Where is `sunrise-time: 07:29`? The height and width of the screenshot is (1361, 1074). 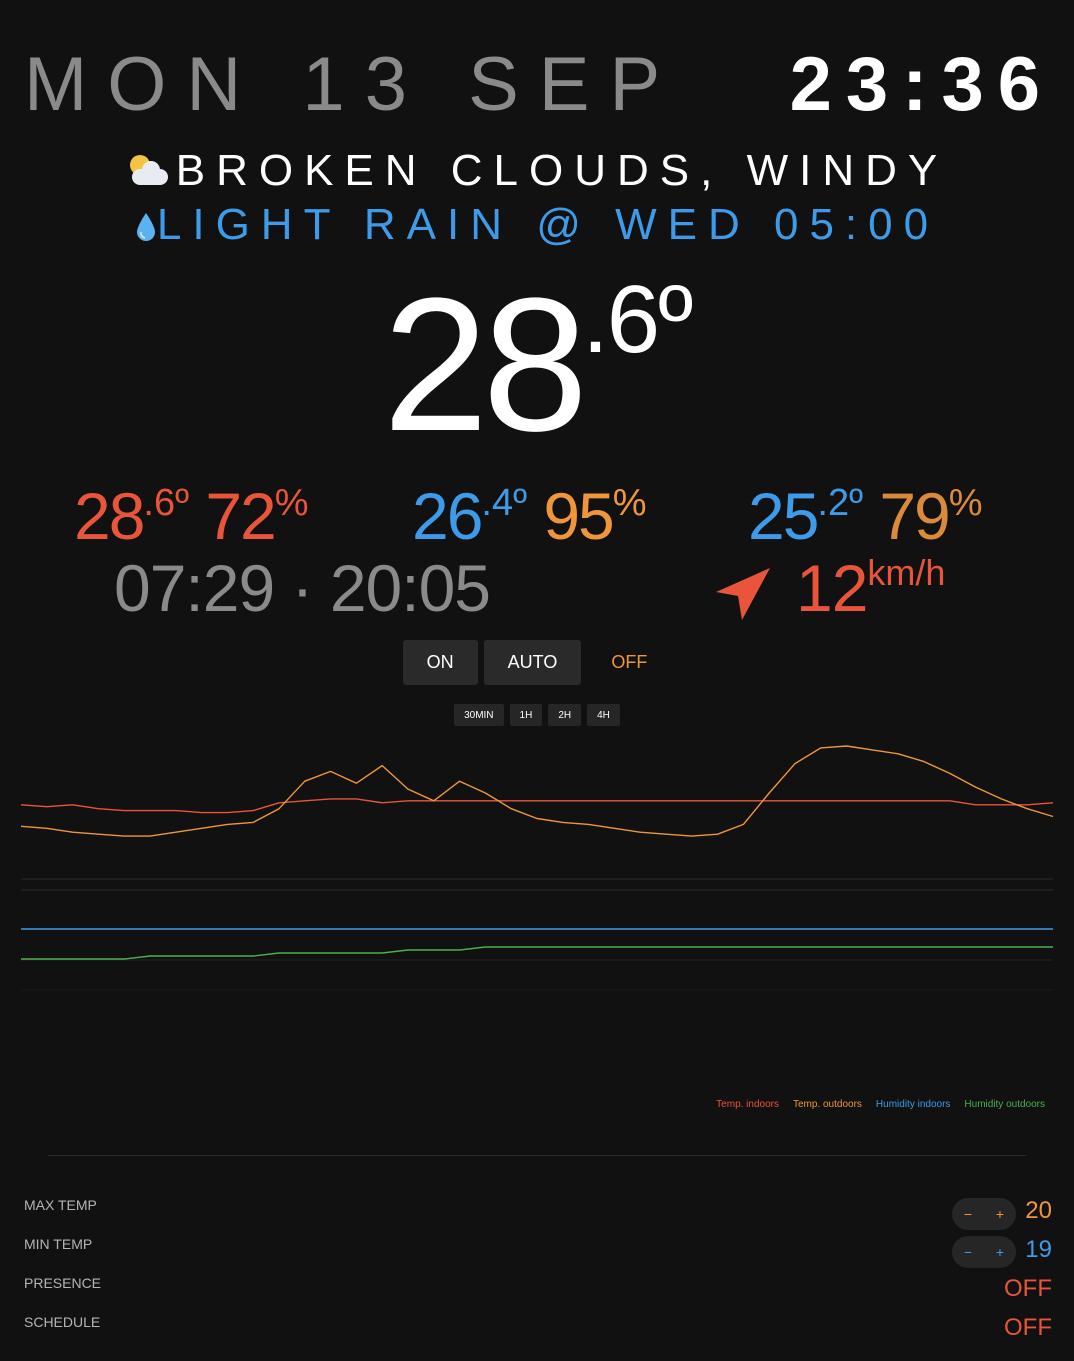
sunrise-time: 07:29 is located at coordinates (194, 588).